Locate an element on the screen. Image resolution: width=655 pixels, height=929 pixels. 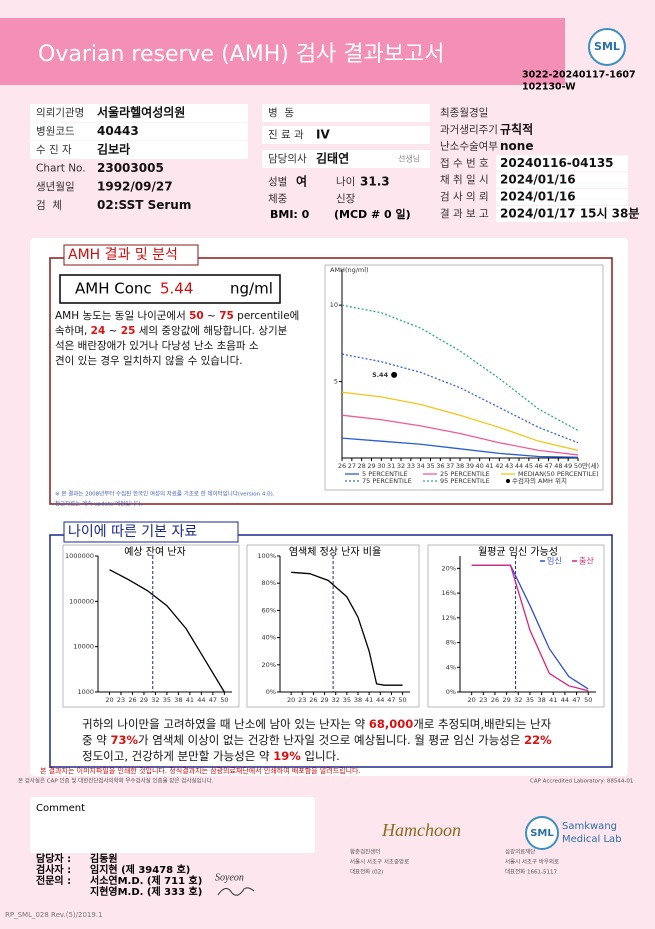
y-tick-label: 40% is located at coordinates (269, 638).